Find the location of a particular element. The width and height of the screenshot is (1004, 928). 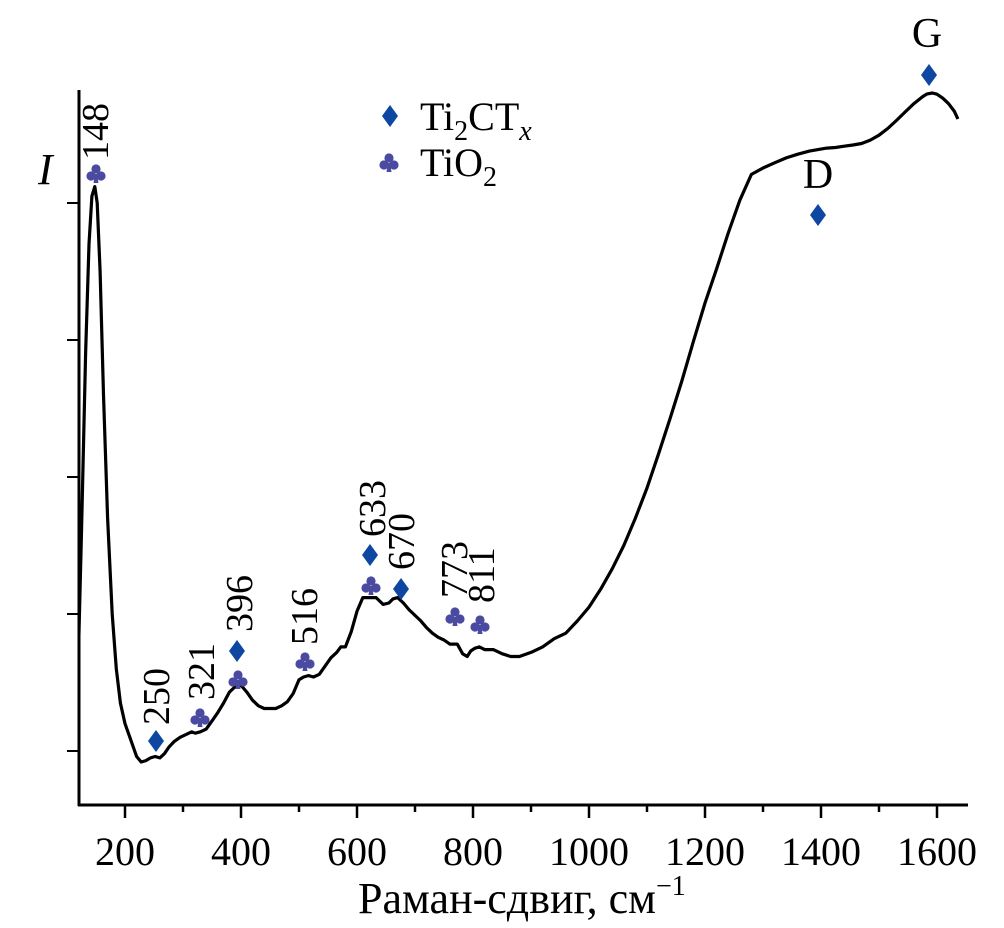

x-tick-label: 800 is located at coordinates (473, 851).